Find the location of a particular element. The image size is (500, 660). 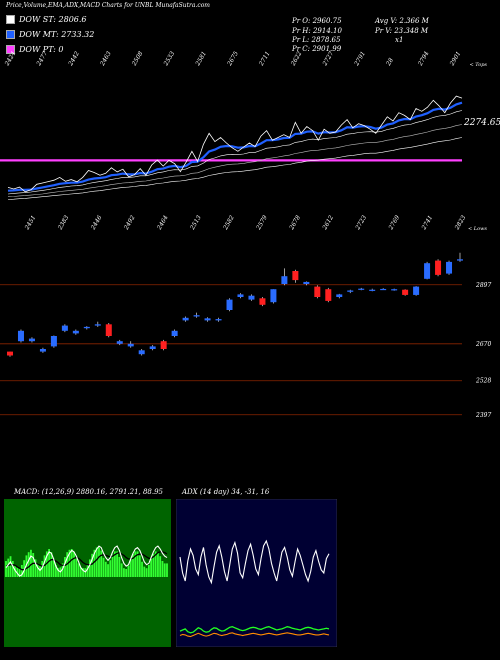

ema-top-tick: 2711 is located at coordinates (264, 59).